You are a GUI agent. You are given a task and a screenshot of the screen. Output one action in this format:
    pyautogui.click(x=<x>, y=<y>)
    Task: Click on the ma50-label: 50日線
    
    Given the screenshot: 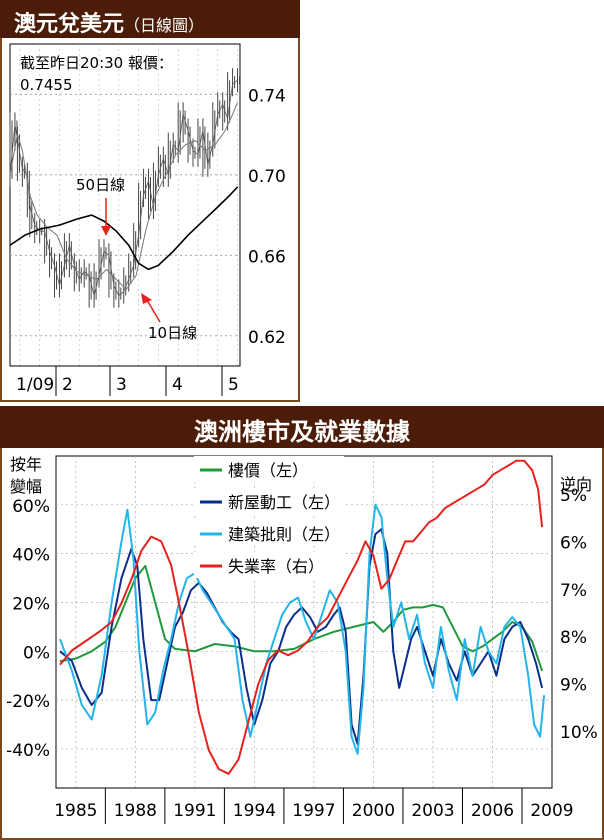 What is the action you would take?
    pyautogui.click(x=100, y=185)
    